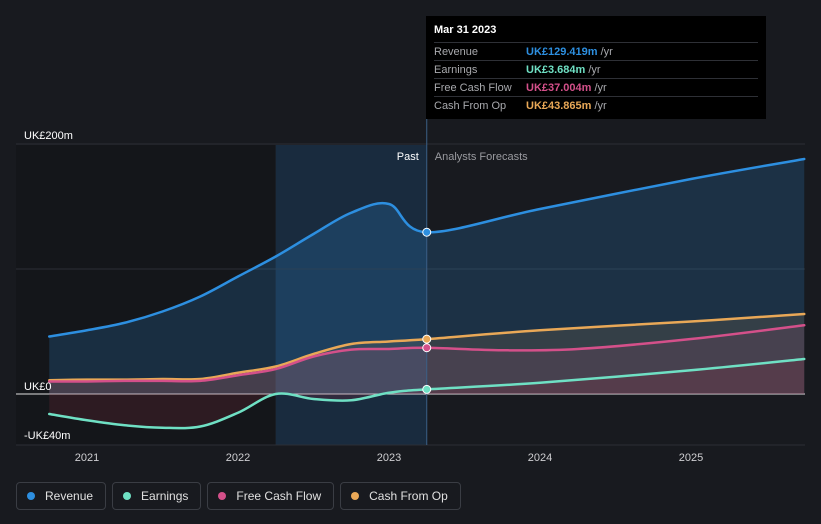 The height and width of the screenshot is (524, 821). I want to click on tooltip-label: Revenue, so click(456, 51).